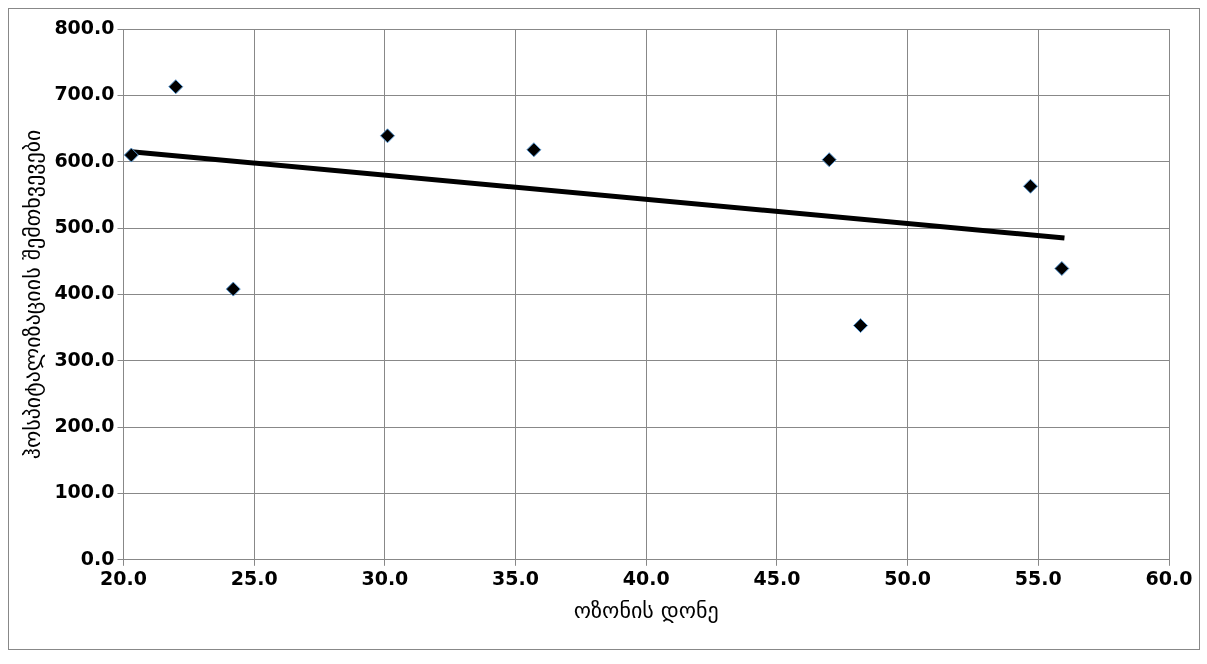 This screenshot has height=664, width=1207. I want to click on y-tick-label: 800.0, so click(84, 26).